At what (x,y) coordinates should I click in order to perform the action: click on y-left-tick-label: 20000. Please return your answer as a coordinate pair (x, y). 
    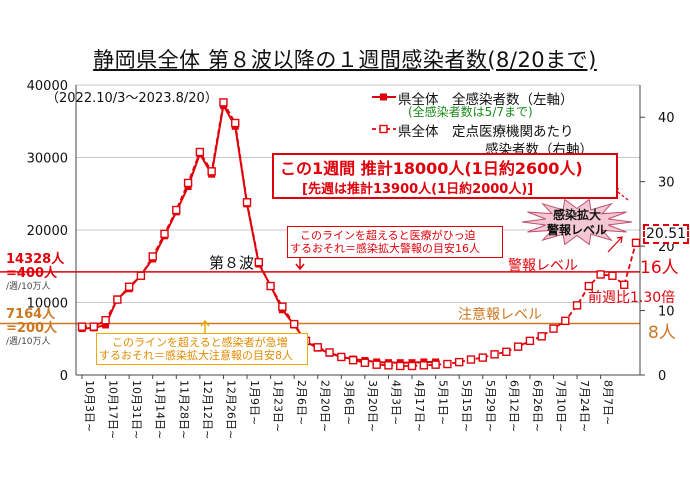
    Looking at the image, I should click on (47, 231).